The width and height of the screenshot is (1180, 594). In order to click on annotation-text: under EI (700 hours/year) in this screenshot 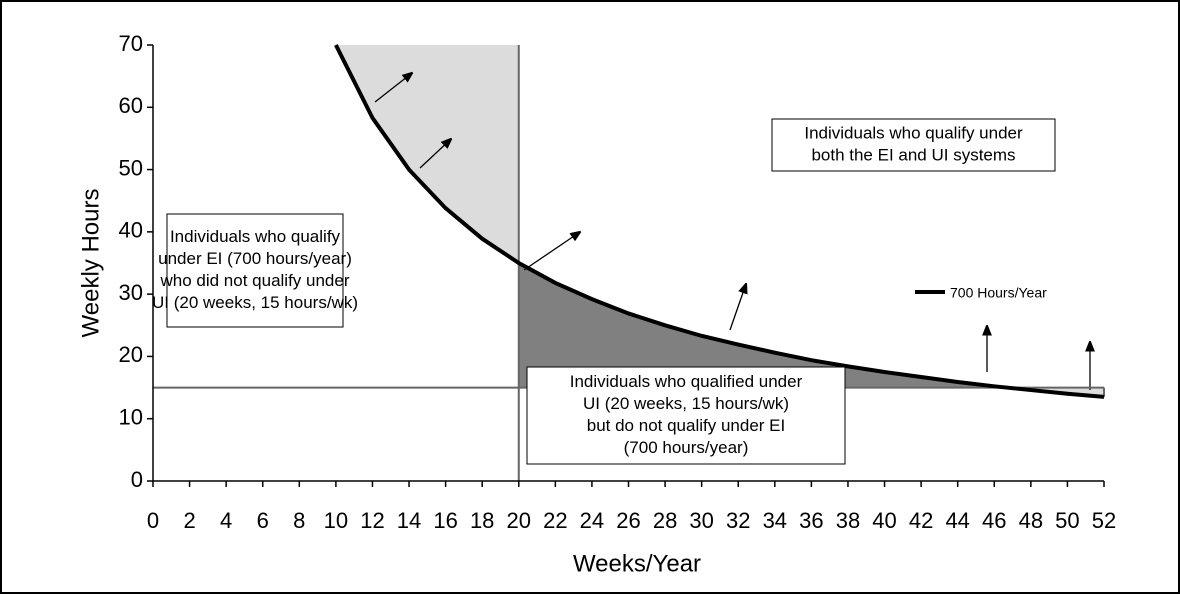, I will do `click(255, 258)`.